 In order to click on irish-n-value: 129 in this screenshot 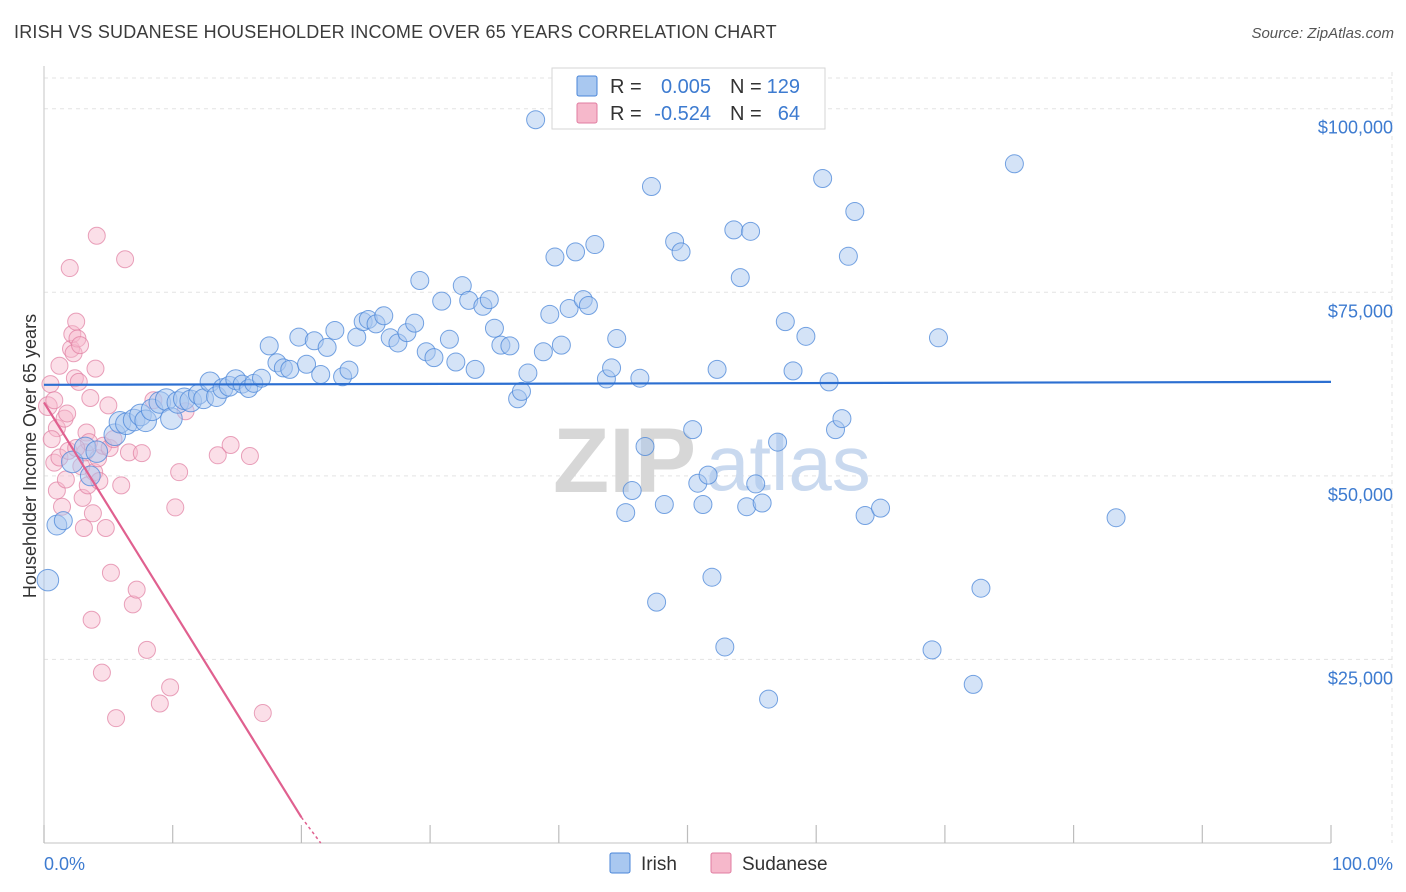, I will do `click(783, 87)`.